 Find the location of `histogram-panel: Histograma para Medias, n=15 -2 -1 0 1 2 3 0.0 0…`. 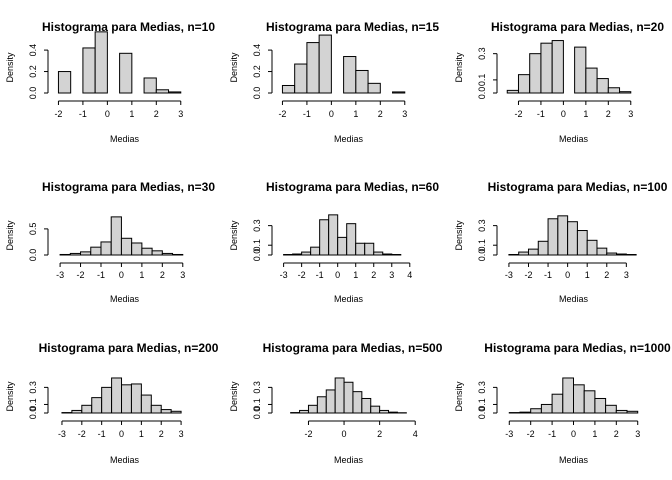

histogram-panel: Histograma para Medias, n=15 -2 -1 0 1 2 3 0.0 0… is located at coordinates (334, 82).